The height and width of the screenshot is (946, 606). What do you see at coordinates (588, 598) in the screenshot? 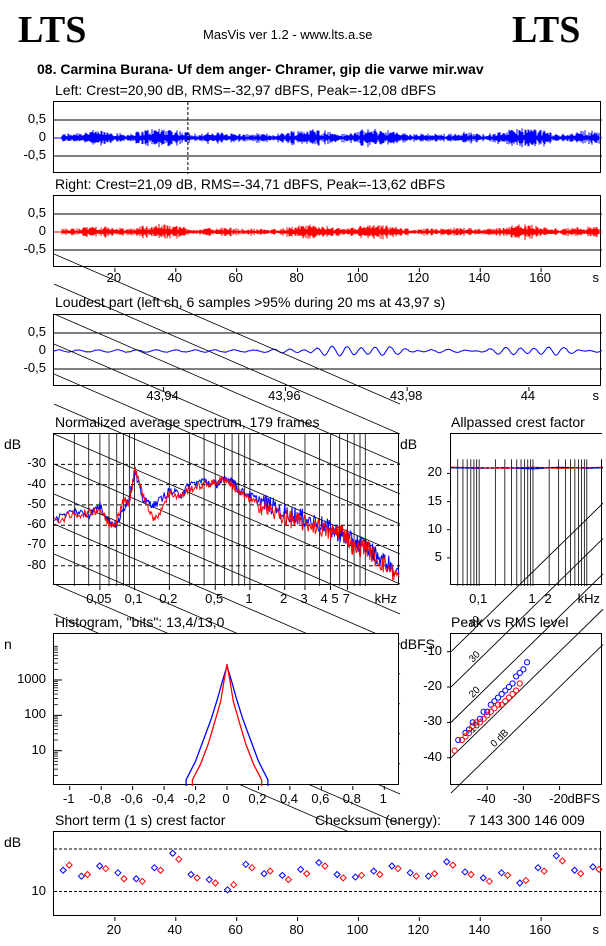
I see `x-unit-label: kHz` at bounding box center [588, 598].